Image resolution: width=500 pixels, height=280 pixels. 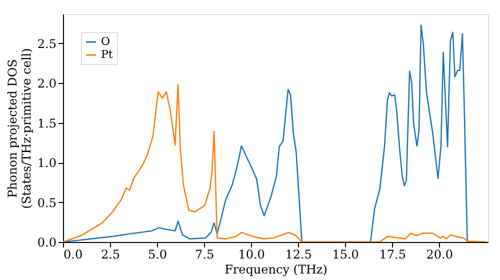 I want to click on y-tick-label: 2.0, so click(x=46, y=83).